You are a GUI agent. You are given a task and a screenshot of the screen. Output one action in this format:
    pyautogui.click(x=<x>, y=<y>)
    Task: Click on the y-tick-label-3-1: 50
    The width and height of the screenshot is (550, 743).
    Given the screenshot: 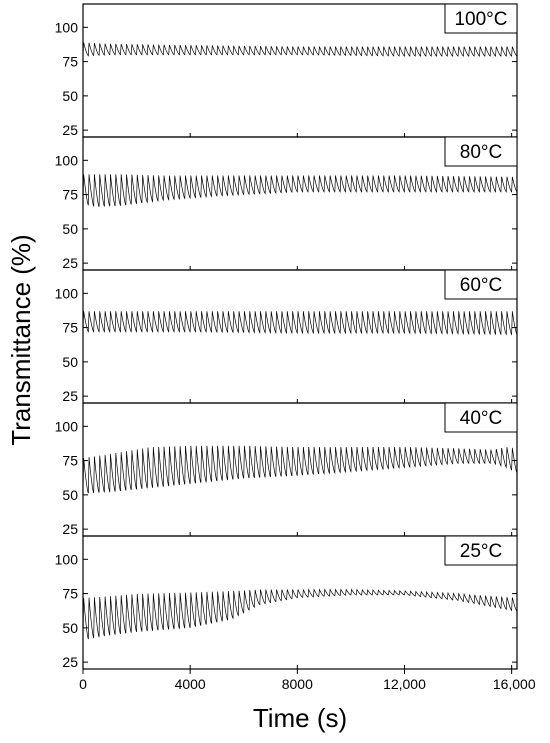 What is the action you would take?
    pyautogui.click(x=70, y=495)
    